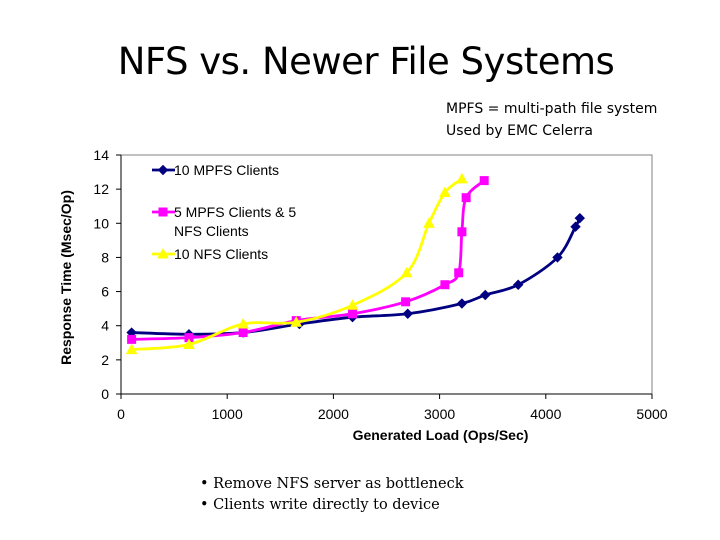  What do you see at coordinates (66, 277) in the screenshot?
I see `y-axis-title: Response Time (Msec/Op)` at bounding box center [66, 277].